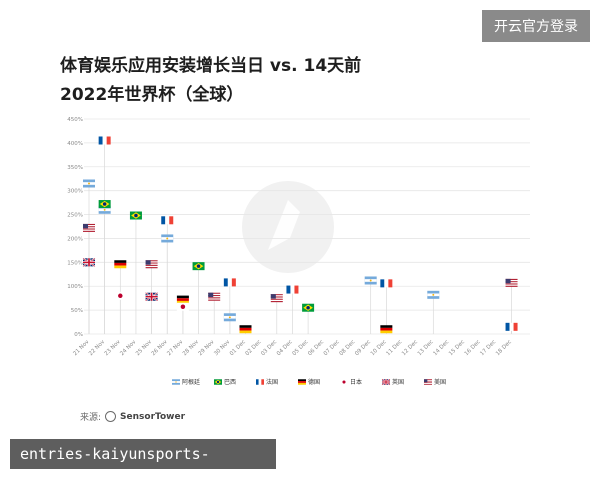 This screenshot has height=499, width=600. Describe the element at coordinates (386, 382) in the screenshot. I see `uk-flag-icon` at that location.